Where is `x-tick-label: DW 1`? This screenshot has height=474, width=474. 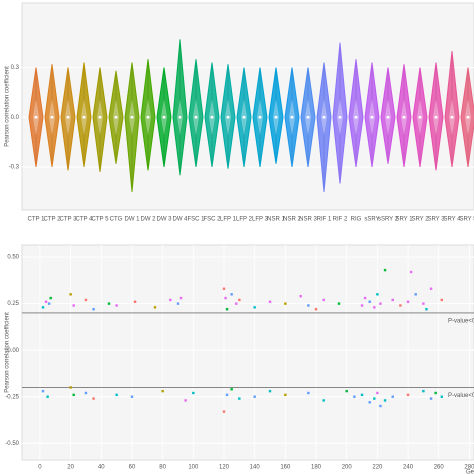 x-tick-label: DW 1 is located at coordinates (133, 220).